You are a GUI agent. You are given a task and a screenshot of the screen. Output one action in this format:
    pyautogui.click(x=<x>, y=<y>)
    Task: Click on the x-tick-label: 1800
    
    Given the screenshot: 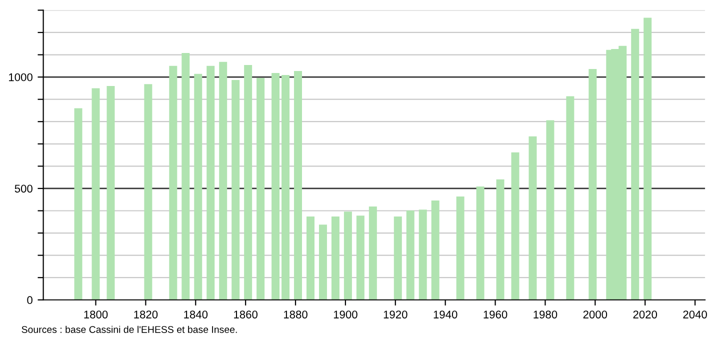 What is the action you would take?
    pyautogui.click(x=96, y=314)
    